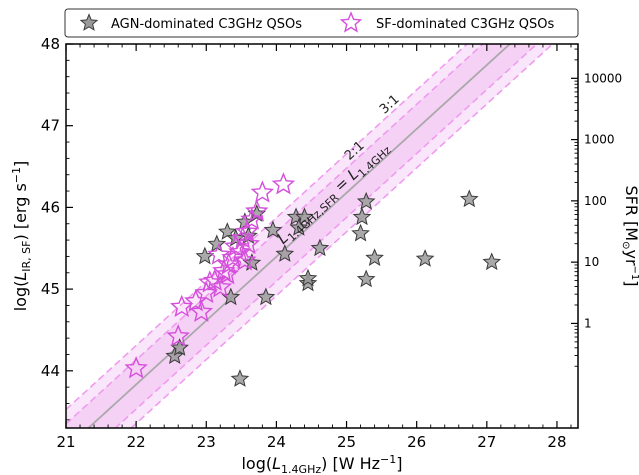 Image resolution: width=639 pixels, height=475 pixels. Describe the element at coordinates (465, 24) in the screenshot. I see `legend-sf-label: SF-dominated C3GHz QSOs` at that location.